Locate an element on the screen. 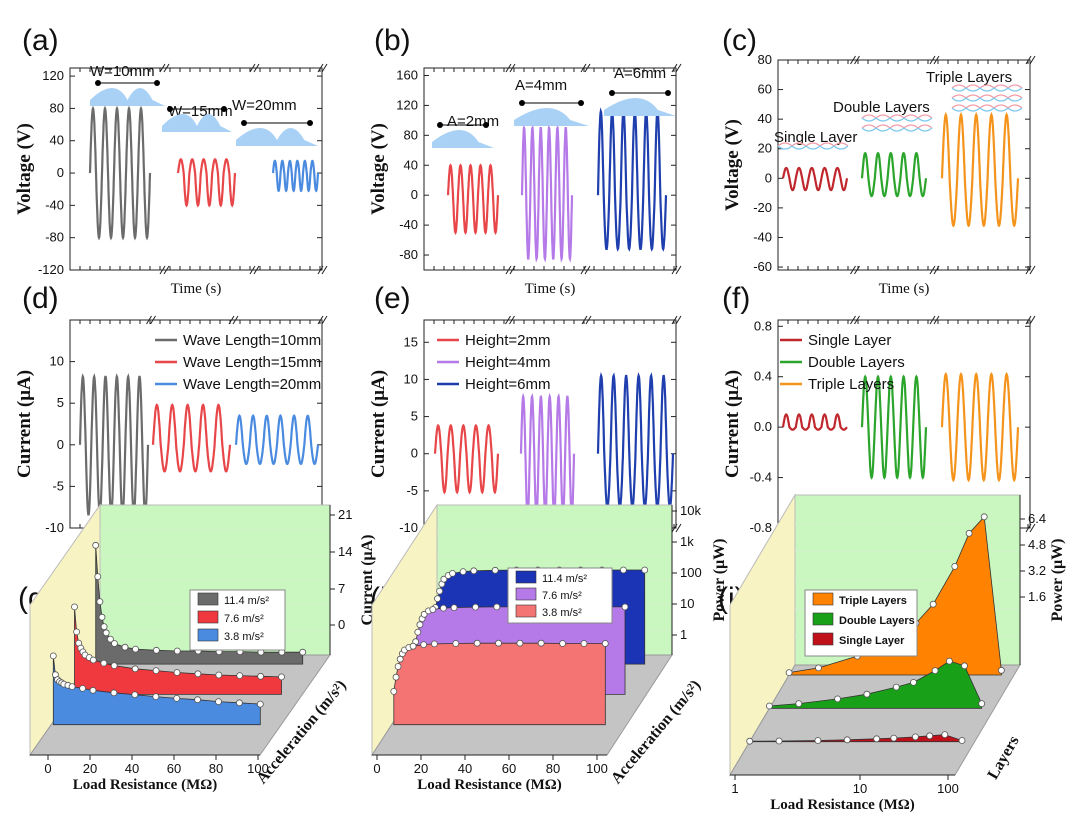 The image size is (1080, 830). legend-label: Height=2mm is located at coordinates (507, 340).